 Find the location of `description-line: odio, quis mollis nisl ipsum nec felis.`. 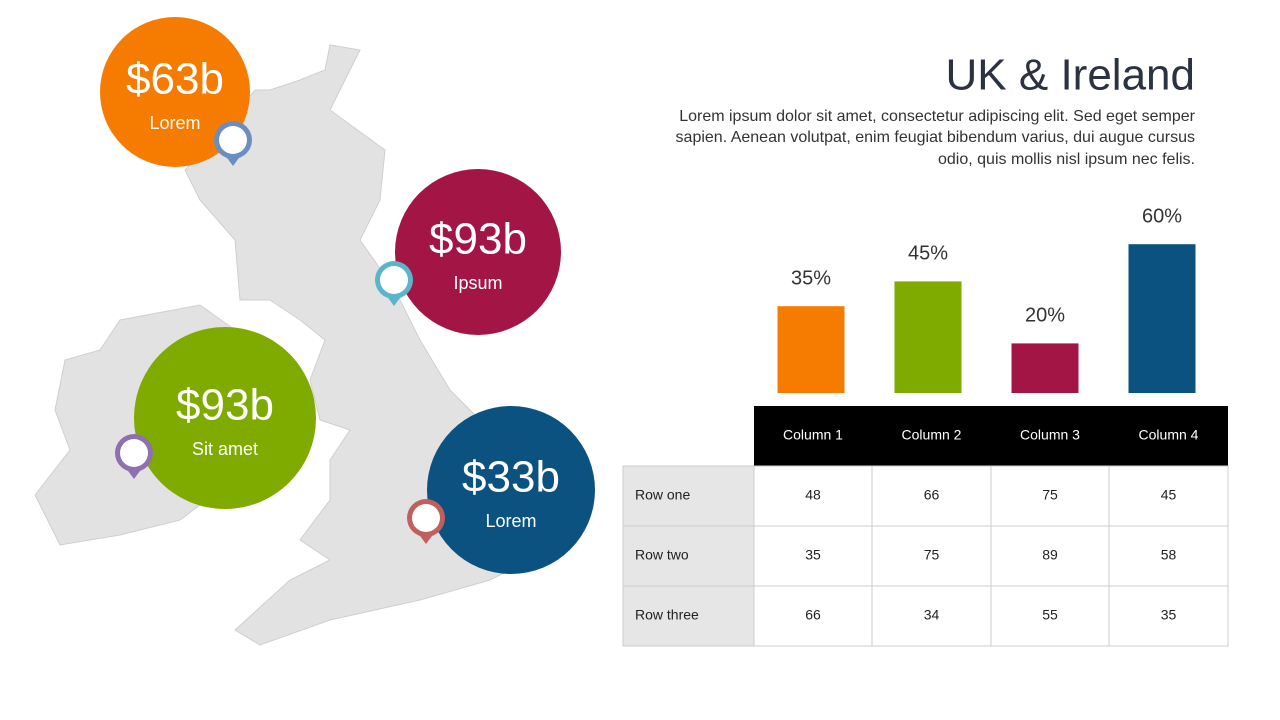

description-line: odio, quis mollis nisl ipsum nec felis. is located at coordinates (1066, 159).